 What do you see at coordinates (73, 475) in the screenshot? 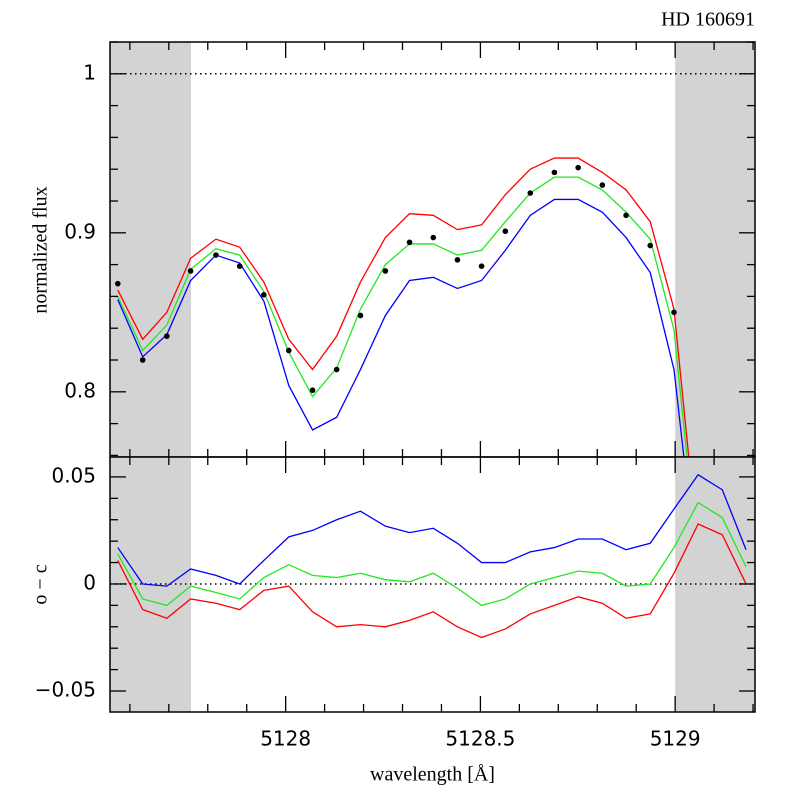
I see `y-tick-label: 0.05` at bounding box center [73, 475].